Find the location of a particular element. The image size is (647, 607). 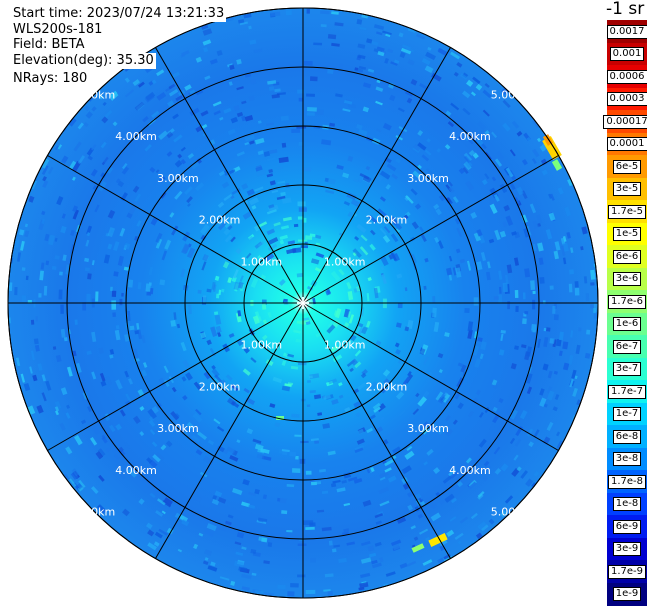

colorbar-segment: 1e-8 is located at coordinates (627, 504).